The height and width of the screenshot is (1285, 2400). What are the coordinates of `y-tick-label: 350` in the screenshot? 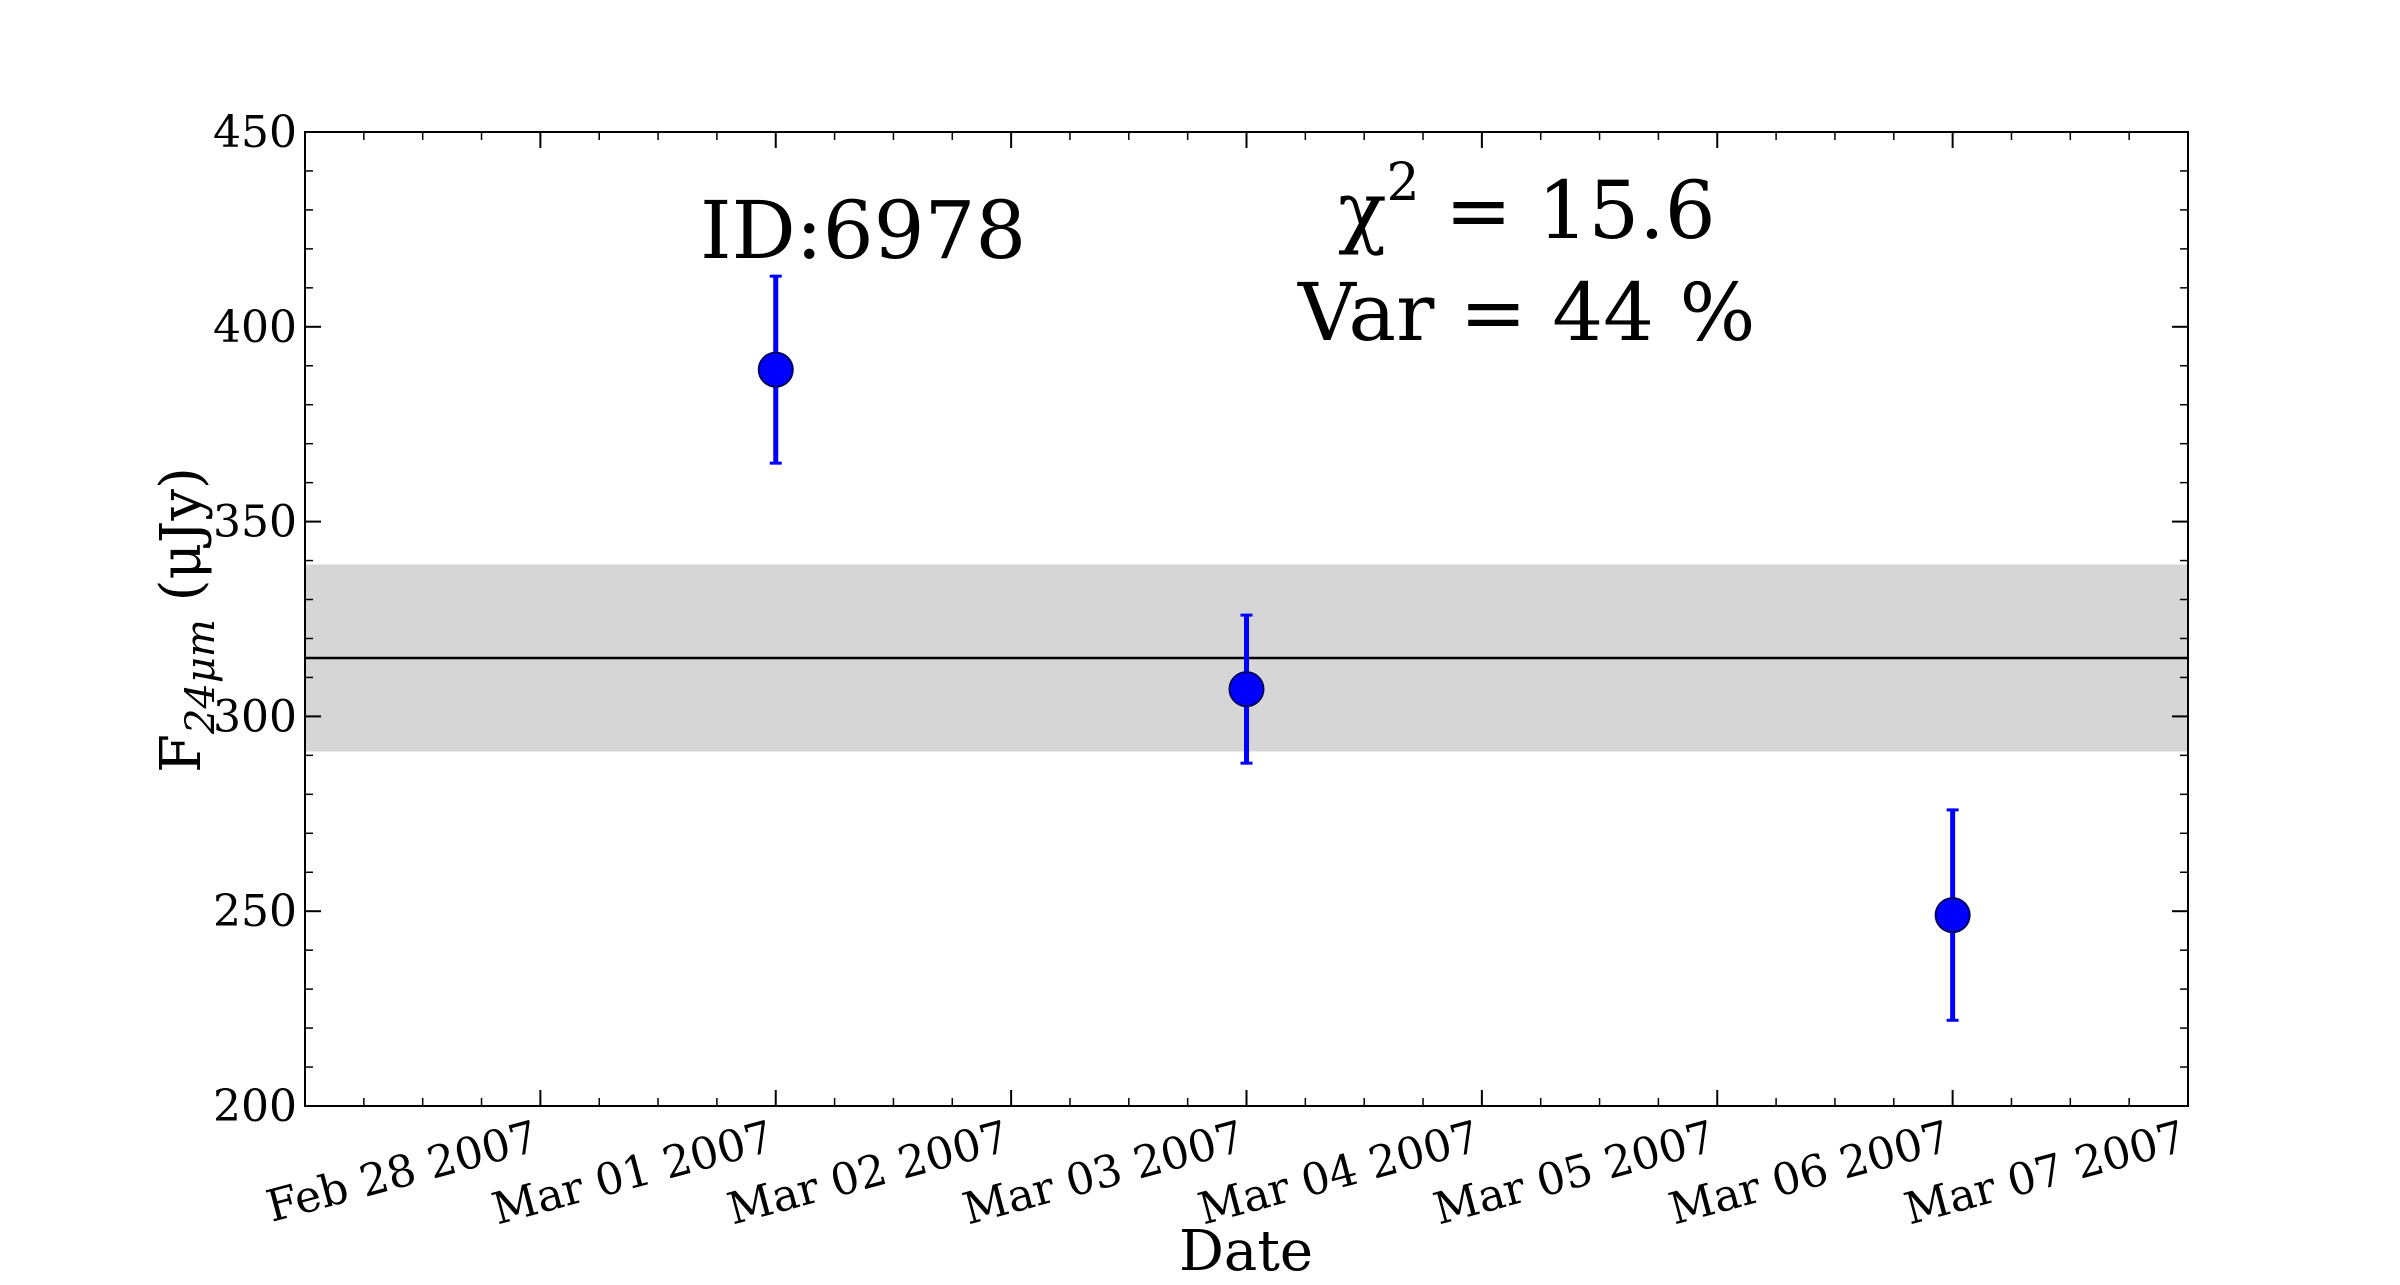 It's located at (255, 522).